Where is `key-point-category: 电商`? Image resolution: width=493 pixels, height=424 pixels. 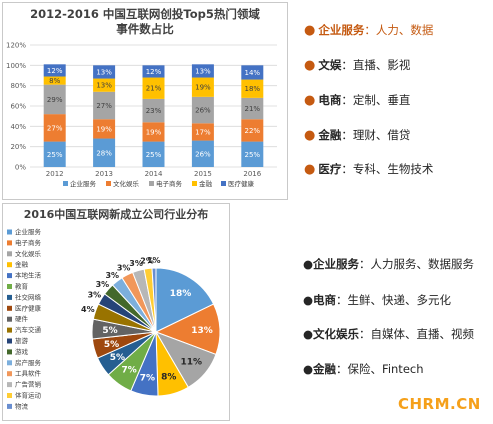
key-point-category: 电商 is located at coordinates (330, 100).